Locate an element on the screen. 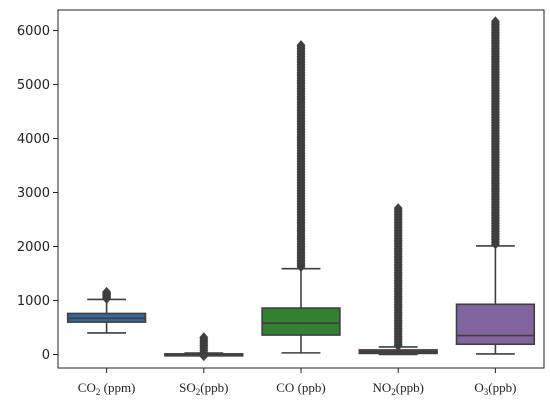 This screenshot has width=550, height=406. y-tick-label: 6000 is located at coordinates (33, 31).